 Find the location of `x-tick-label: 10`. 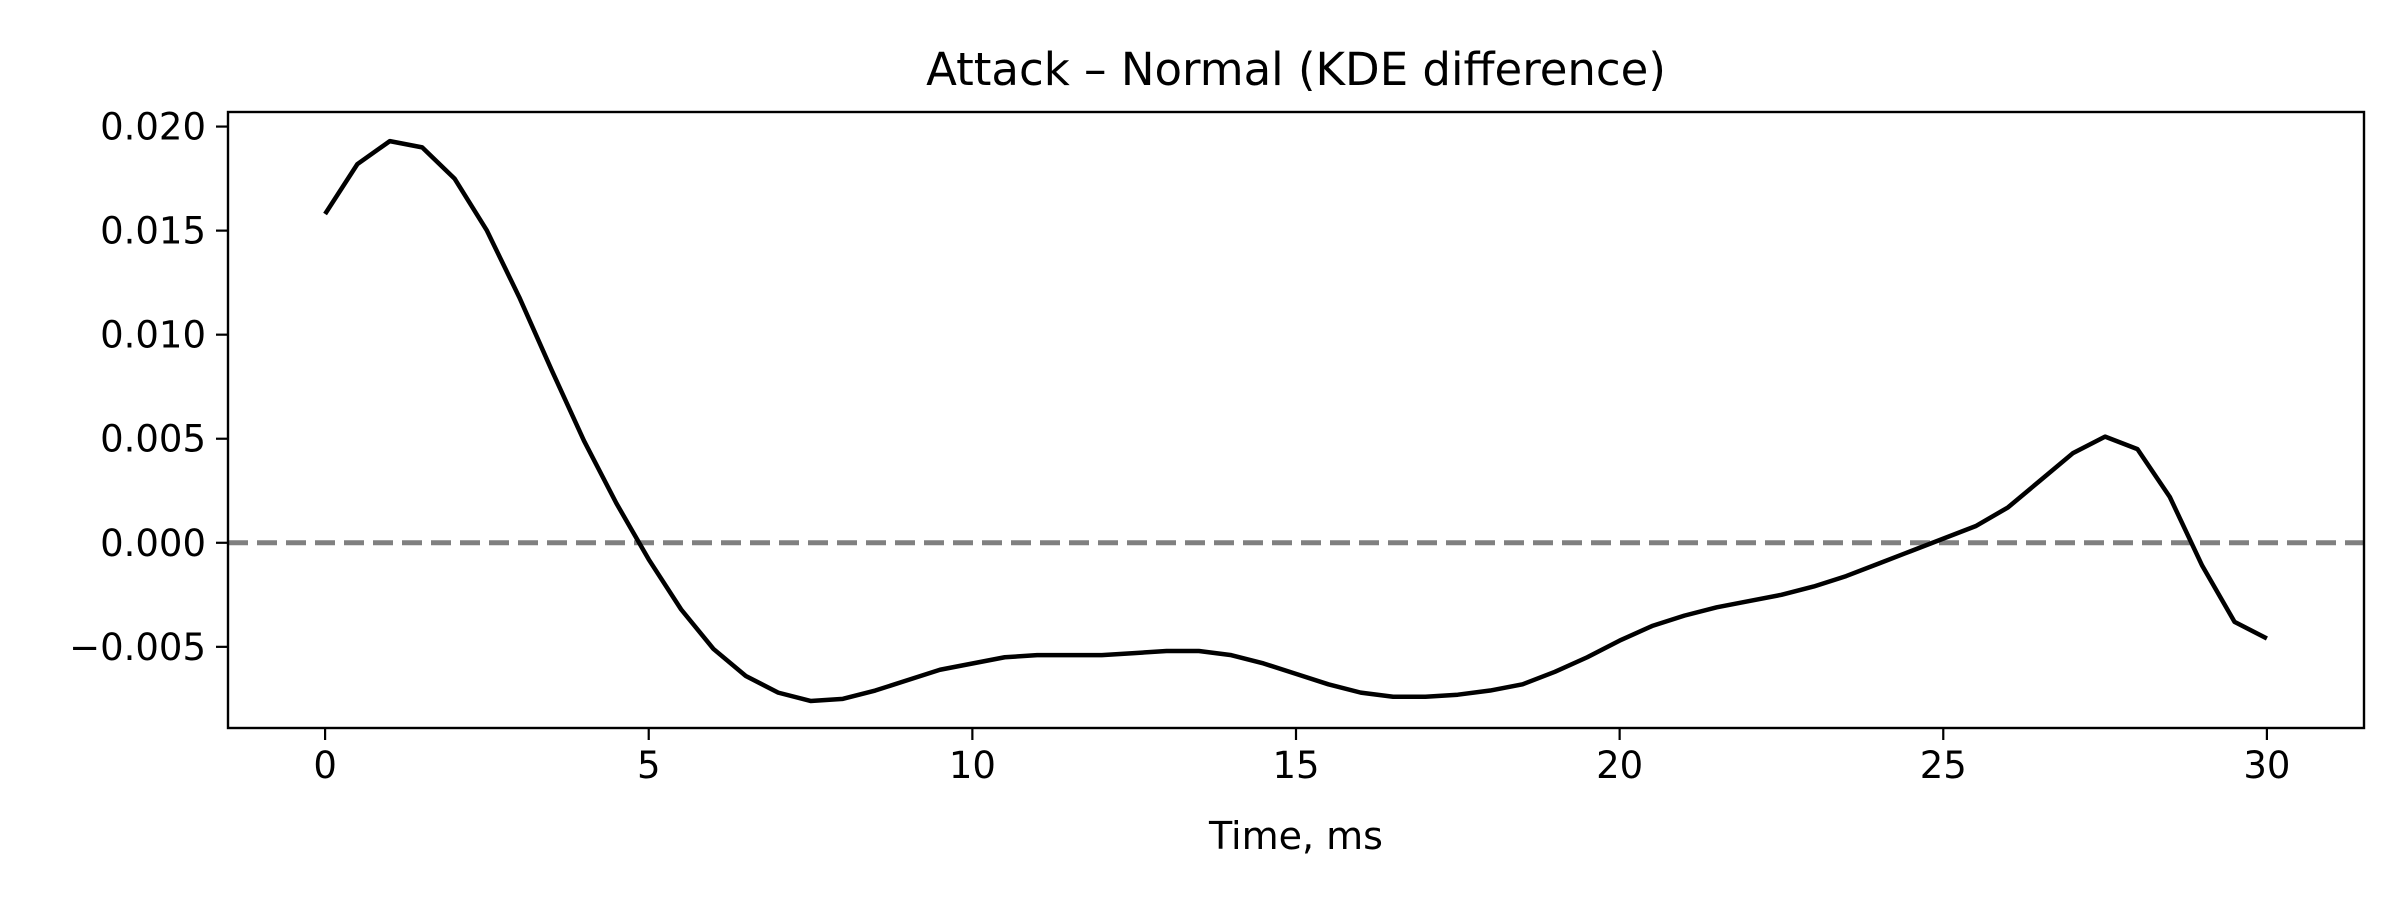

x-tick-label: 10 is located at coordinates (972, 765).